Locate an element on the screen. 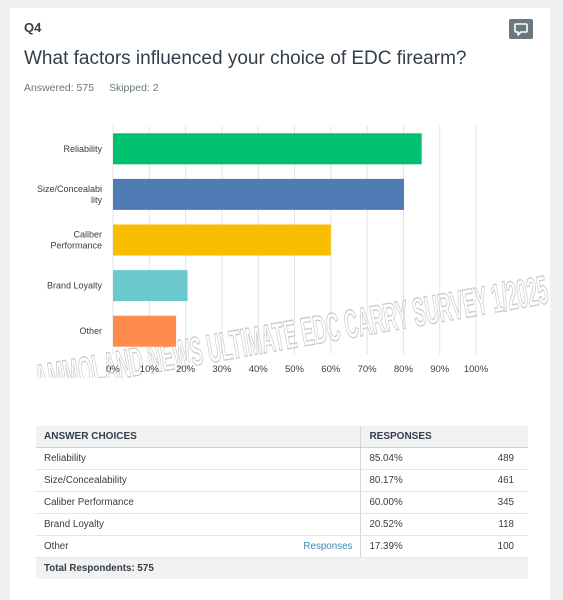  category-label-line: Brand Loyalty is located at coordinates (75, 286).